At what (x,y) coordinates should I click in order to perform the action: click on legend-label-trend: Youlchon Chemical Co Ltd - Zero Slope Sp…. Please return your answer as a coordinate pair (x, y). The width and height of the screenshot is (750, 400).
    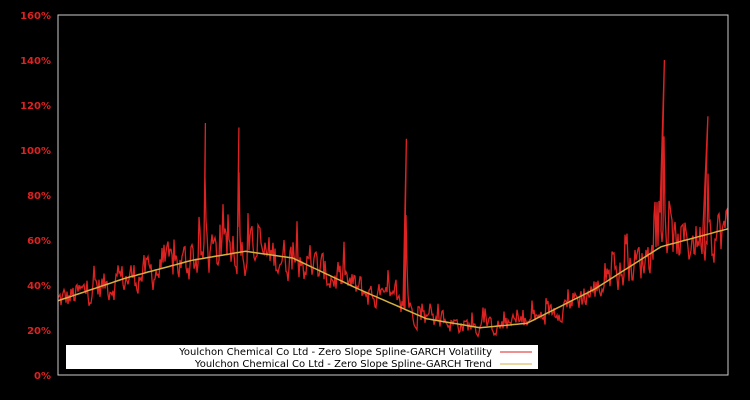
    Looking at the image, I should click on (343, 364).